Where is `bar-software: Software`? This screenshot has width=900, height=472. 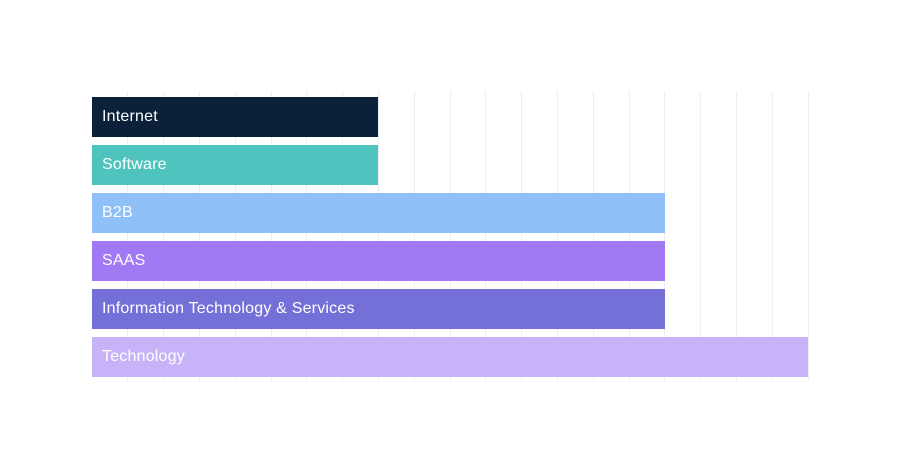
bar-software: Software is located at coordinates (235, 165).